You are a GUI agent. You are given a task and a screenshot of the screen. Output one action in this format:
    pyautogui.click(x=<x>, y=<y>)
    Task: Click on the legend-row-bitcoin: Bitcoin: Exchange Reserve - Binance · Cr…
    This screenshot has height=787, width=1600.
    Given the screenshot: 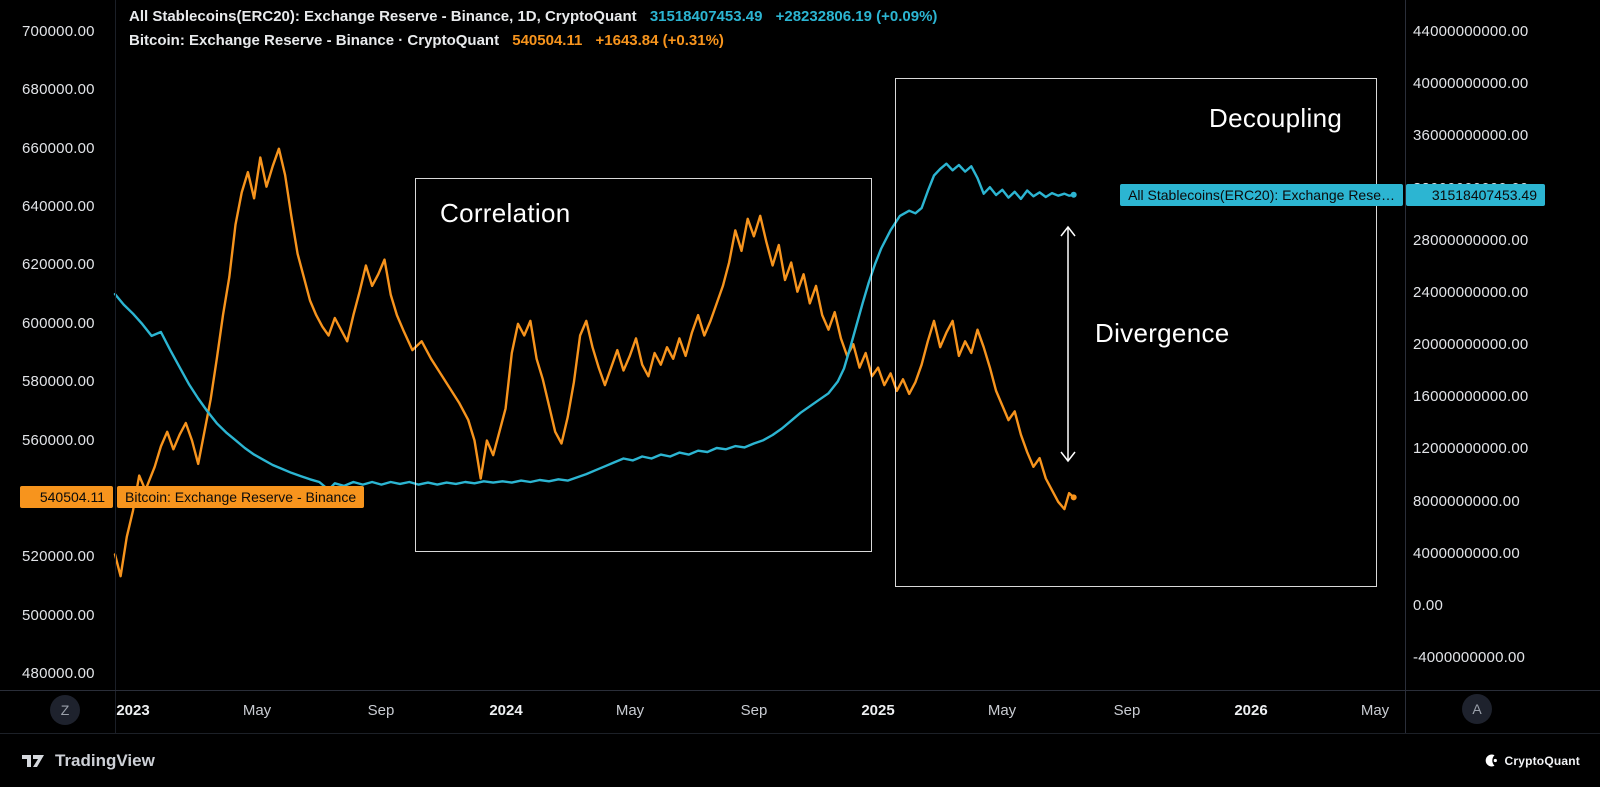 What is the action you would take?
    pyautogui.click(x=533, y=41)
    